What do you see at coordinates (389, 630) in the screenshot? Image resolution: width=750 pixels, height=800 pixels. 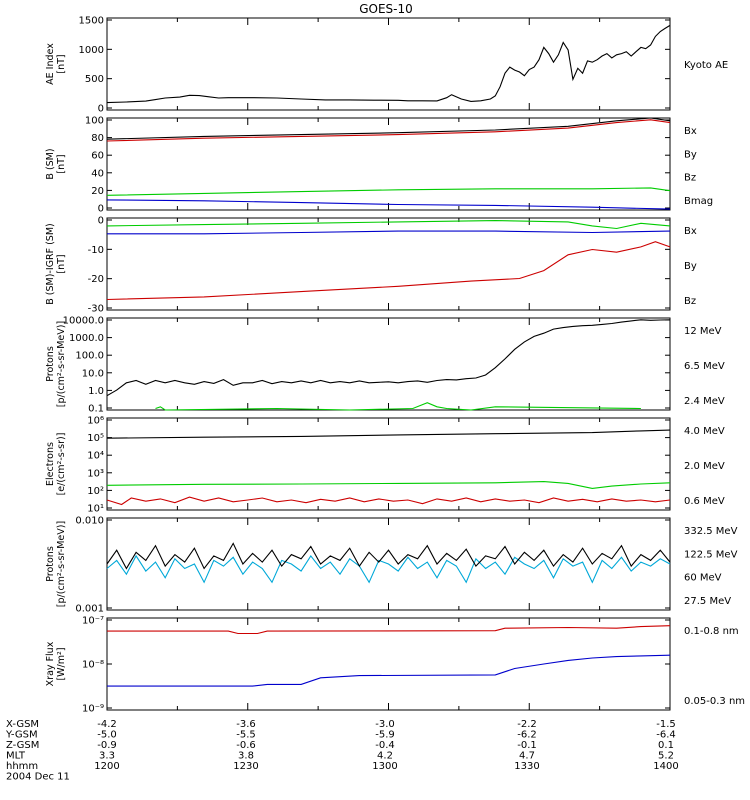 I see `series-0-1-0-8-nm` at bounding box center [389, 630].